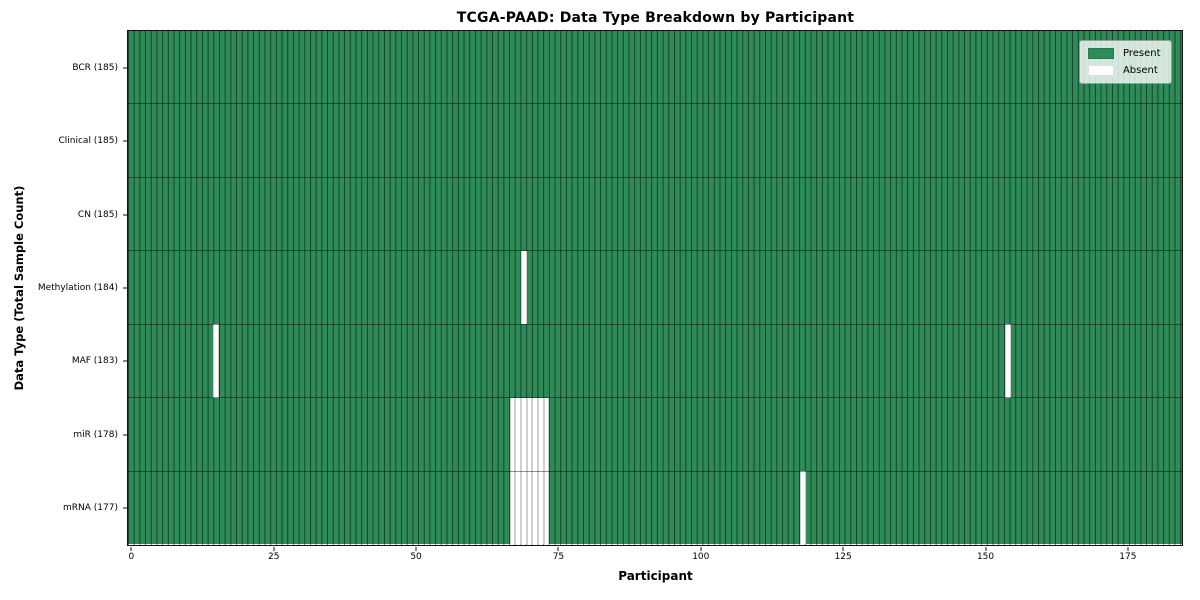 This screenshot has width=1200, height=600. Describe the element at coordinates (90, 508) in the screenshot. I see `y-tick-label-mRNA: mRNA (177)` at that location.